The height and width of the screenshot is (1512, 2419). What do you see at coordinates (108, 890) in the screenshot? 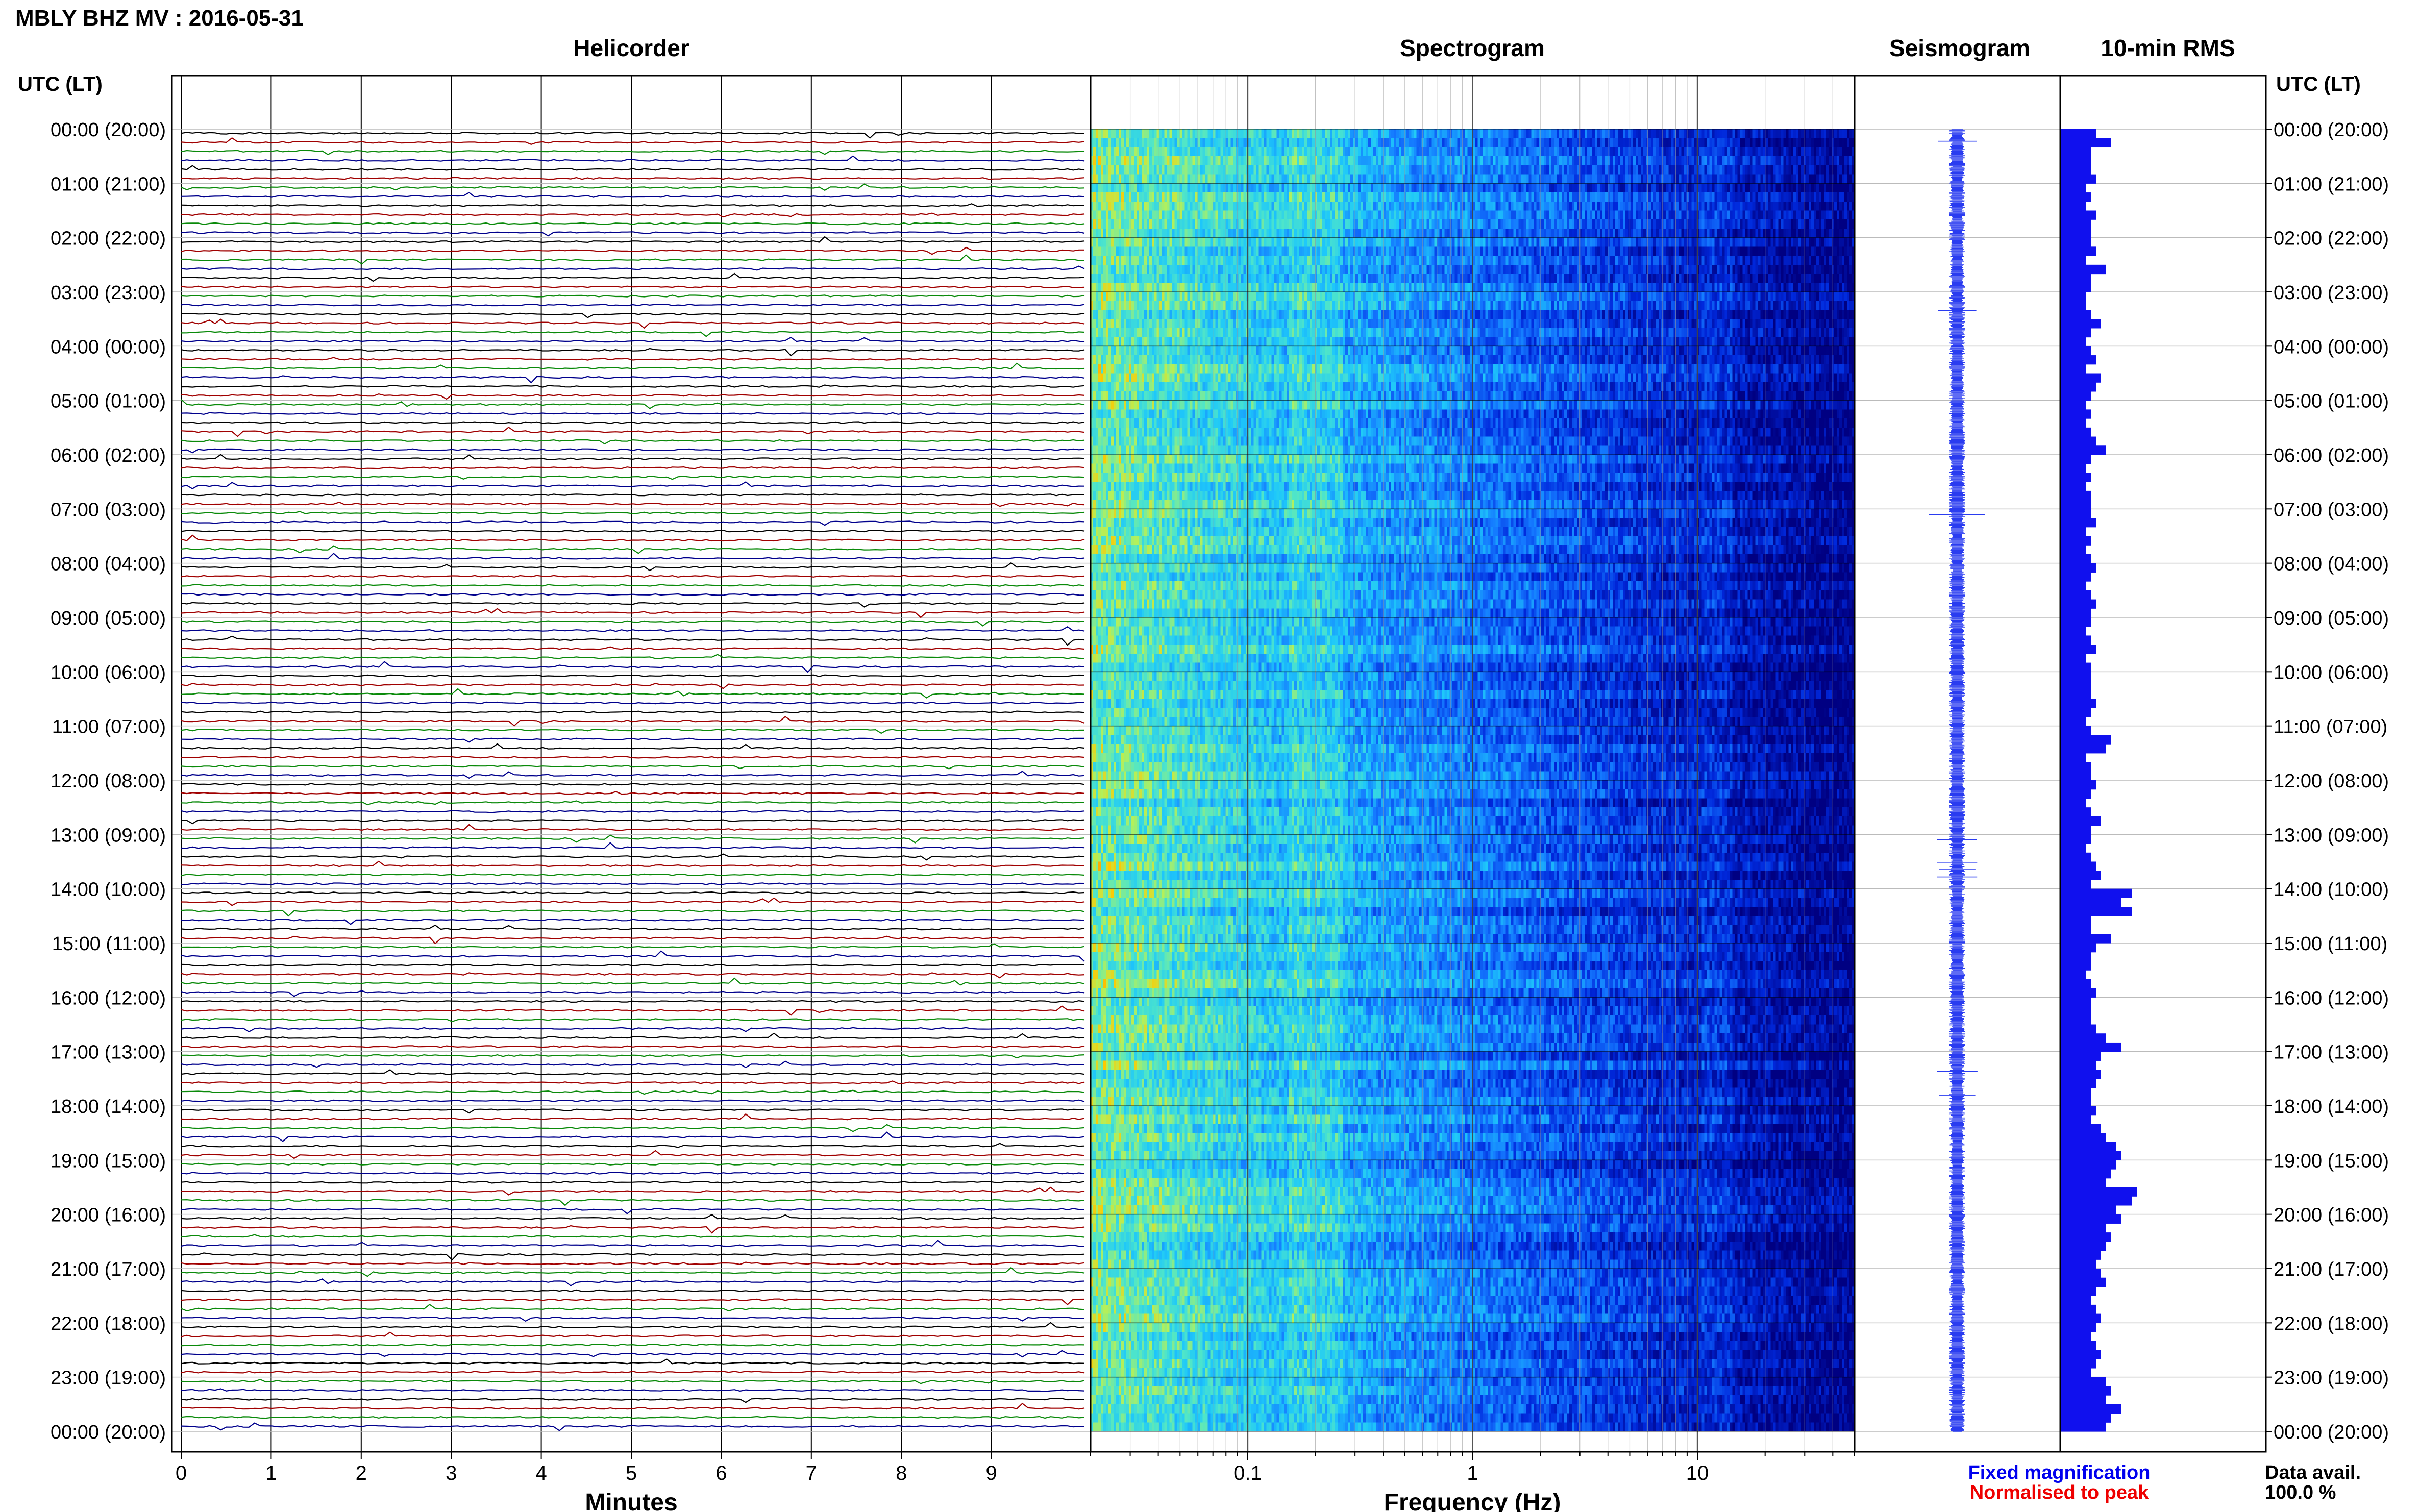
I see `hour-label: 14:00 (10:00)` at bounding box center [108, 890].